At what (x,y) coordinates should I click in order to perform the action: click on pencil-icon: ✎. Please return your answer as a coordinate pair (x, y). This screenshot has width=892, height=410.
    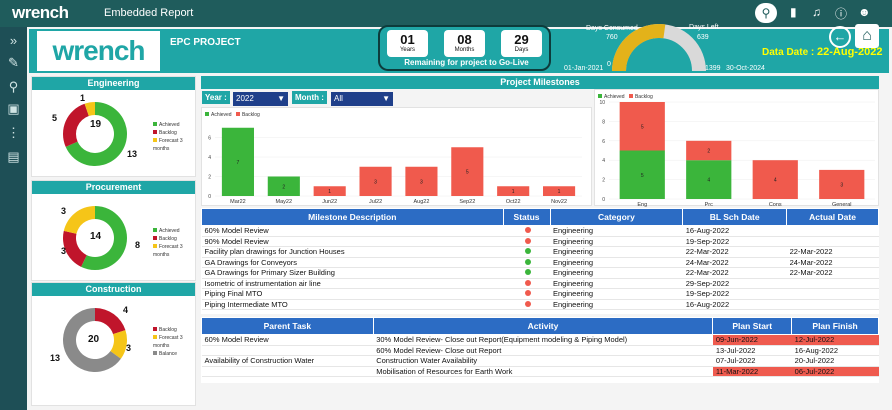
    Looking at the image, I should click on (13, 62).